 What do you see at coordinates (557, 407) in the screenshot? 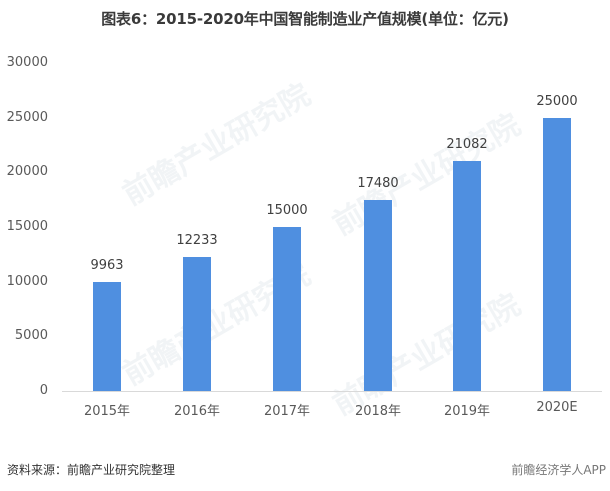
I see `x-tick-label: 2020E` at bounding box center [557, 407].